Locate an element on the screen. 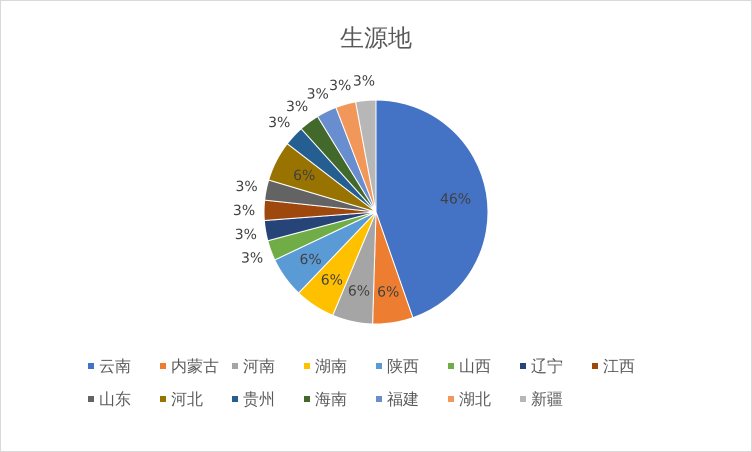 This screenshot has height=452, width=752. legend-label: 新疆 is located at coordinates (547, 399).